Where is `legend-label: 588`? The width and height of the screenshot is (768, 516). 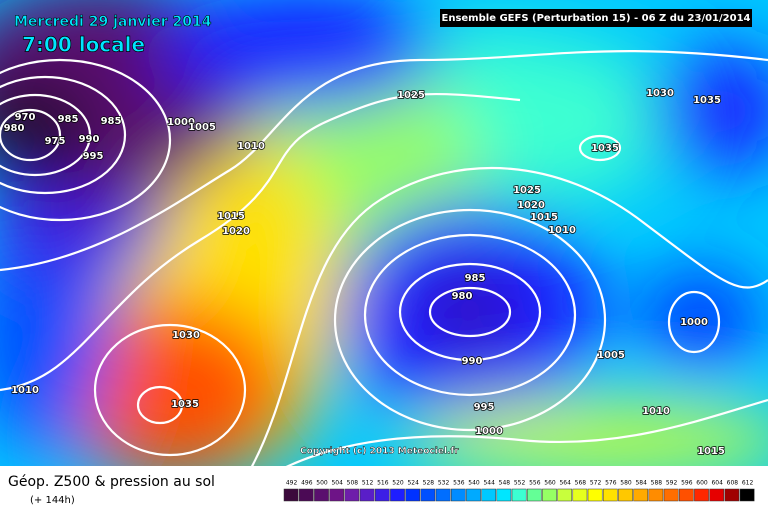 legend-label: 588 is located at coordinates (657, 483).